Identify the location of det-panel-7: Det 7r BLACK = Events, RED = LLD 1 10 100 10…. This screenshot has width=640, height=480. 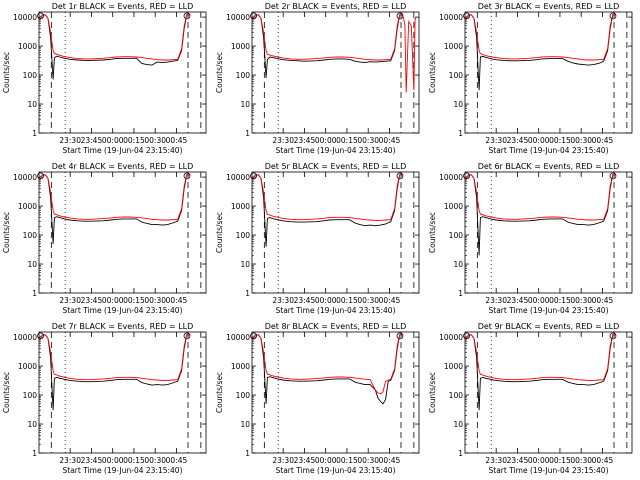
(106, 400).